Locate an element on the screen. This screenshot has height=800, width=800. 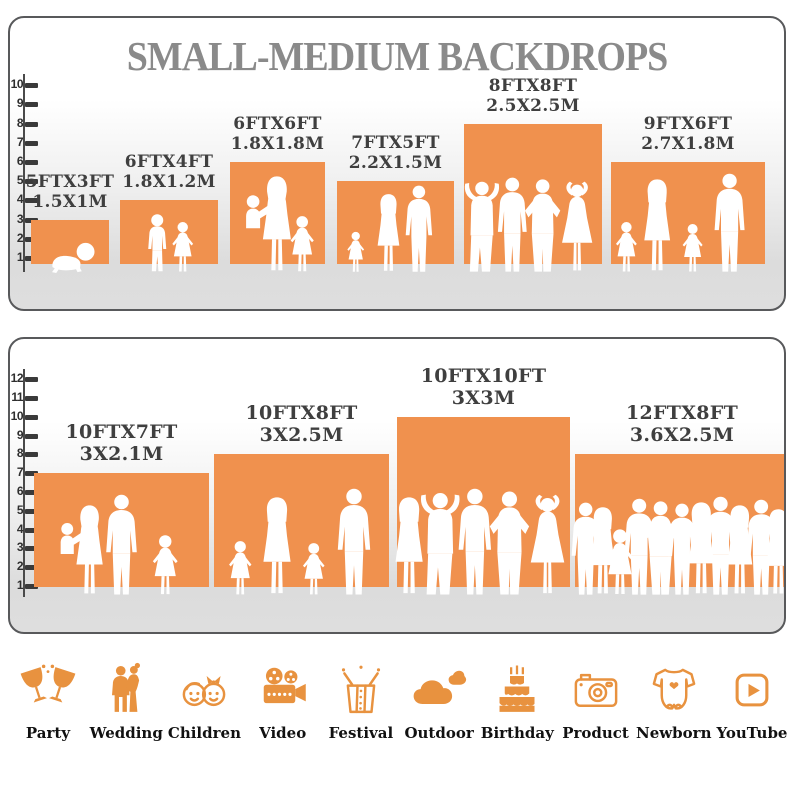
backdrop-box-9ftx6ft is located at coordinates (688, 213).